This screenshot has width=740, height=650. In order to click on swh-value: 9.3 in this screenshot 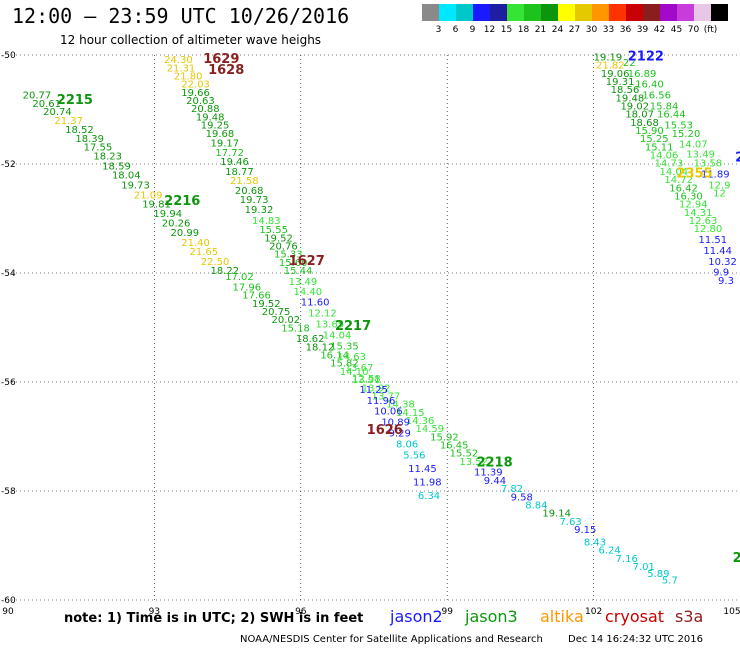, I will do `click(726, 281)`.